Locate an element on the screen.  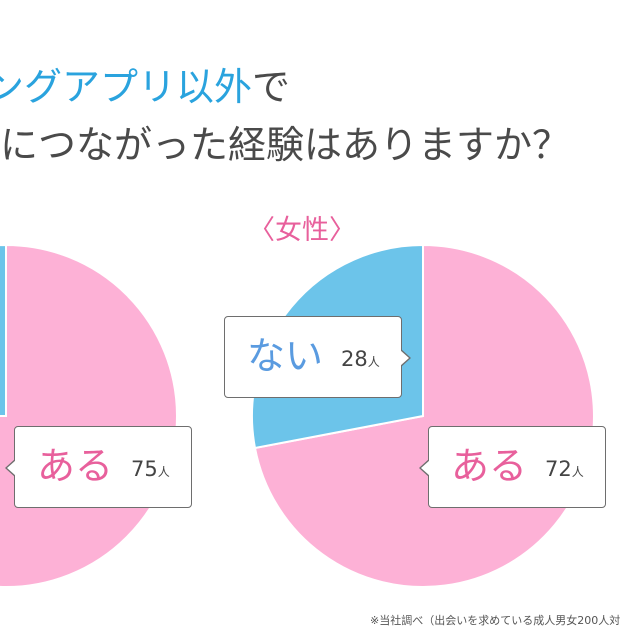
count-value: 75人 is located at coordinates (150, 469).